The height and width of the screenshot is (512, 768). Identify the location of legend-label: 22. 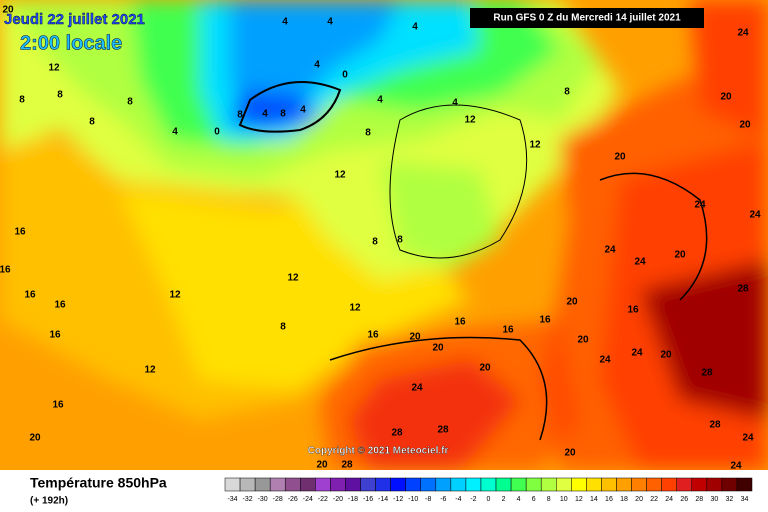
(654, 499).